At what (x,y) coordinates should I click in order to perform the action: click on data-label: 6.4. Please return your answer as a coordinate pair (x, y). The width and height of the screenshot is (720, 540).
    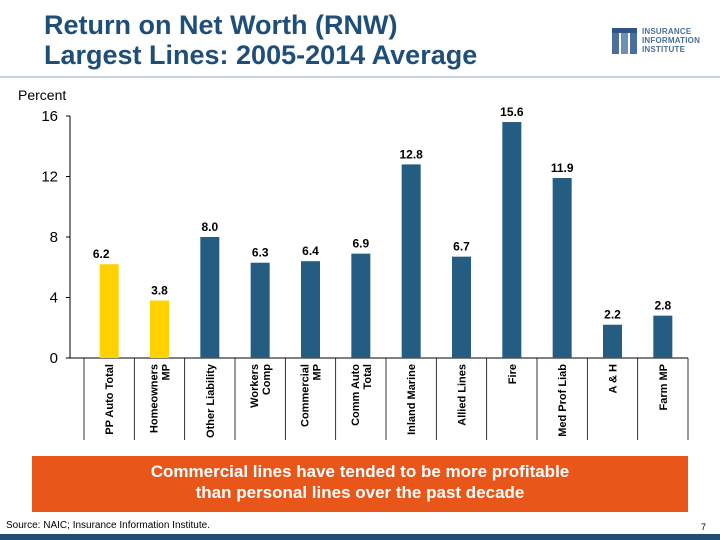
    Looking at the image, I should click on (310, 251).